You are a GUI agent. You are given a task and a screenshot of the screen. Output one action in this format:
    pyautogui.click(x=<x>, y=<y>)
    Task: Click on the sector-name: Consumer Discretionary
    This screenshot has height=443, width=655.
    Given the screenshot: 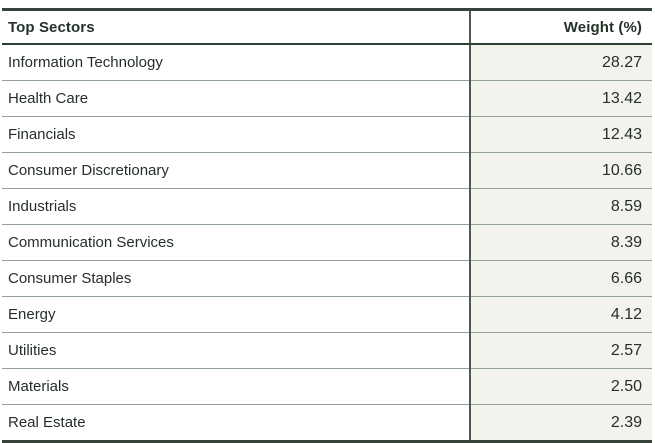 What is the action you would take?
    pyautogui.click(x=236, y=170)
    